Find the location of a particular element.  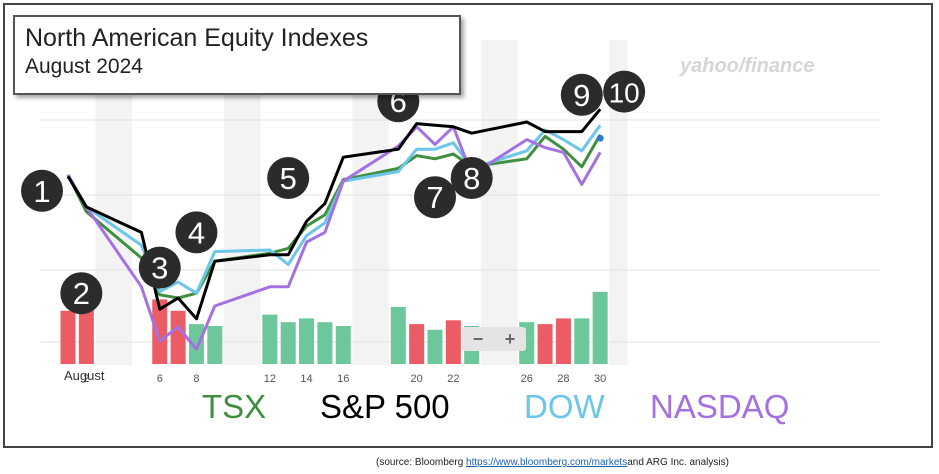

annotation-marker-5: 5 is located at coordinates (288, 178).